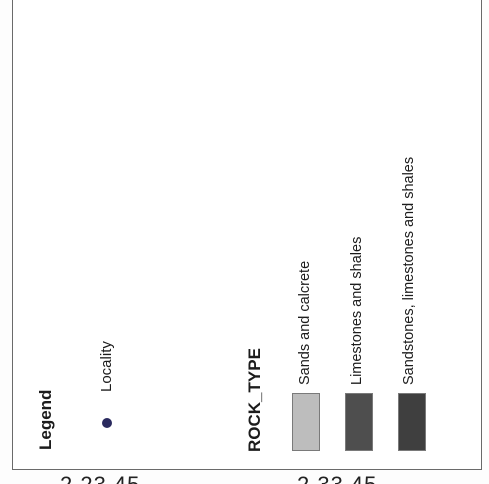  What do you see at coordinates (412, 422) in the screenshot?
I see `swatch-sandstones-limestones-and-shales` at bounding box center [412, 422].